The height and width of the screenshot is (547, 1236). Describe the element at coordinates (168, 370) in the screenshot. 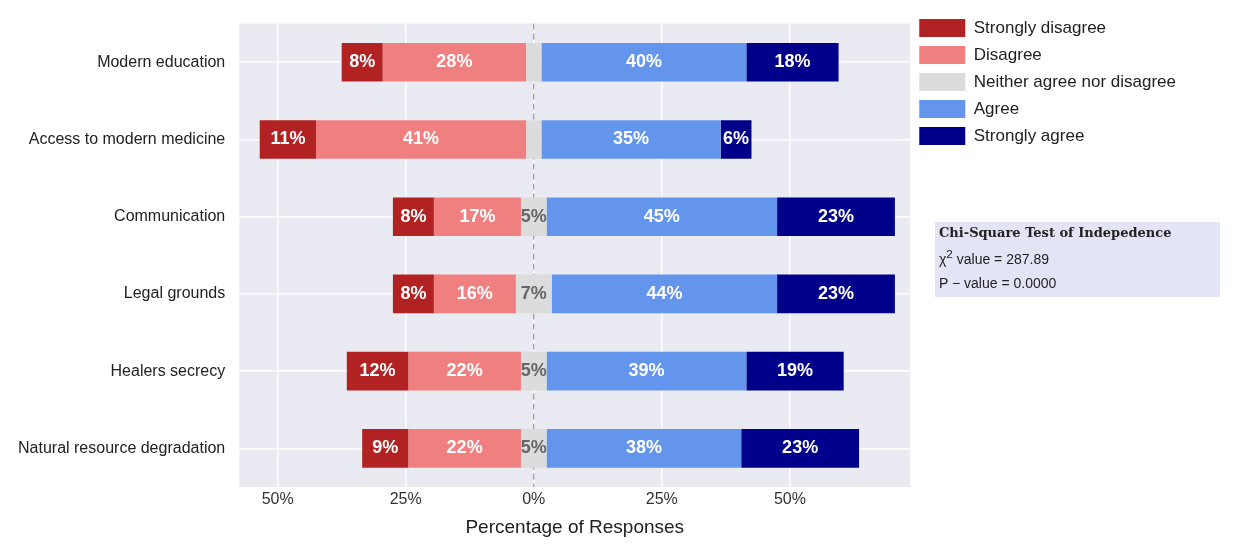

I see `y-tick-label: Healers secrecy` at that location.